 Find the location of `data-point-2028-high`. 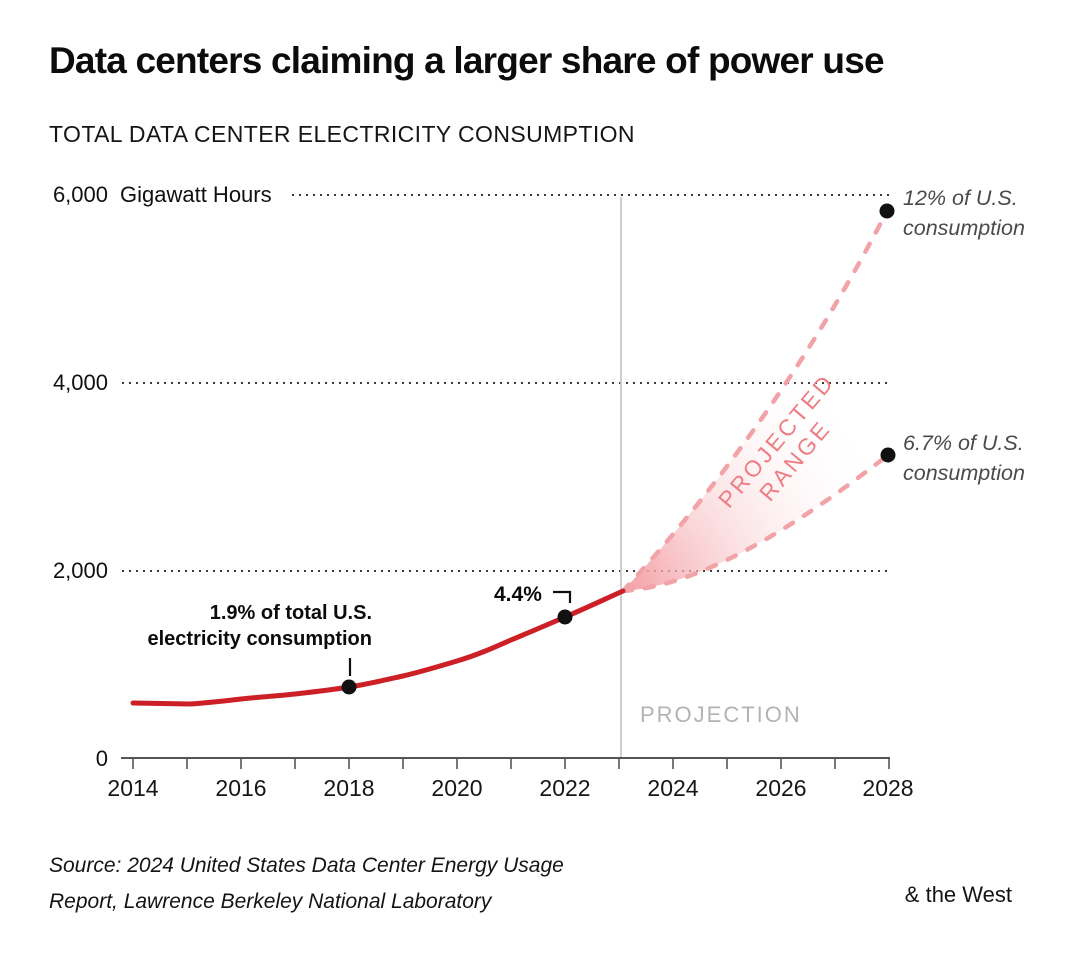

data-point-2028-high is located at coordinates (887, 211).